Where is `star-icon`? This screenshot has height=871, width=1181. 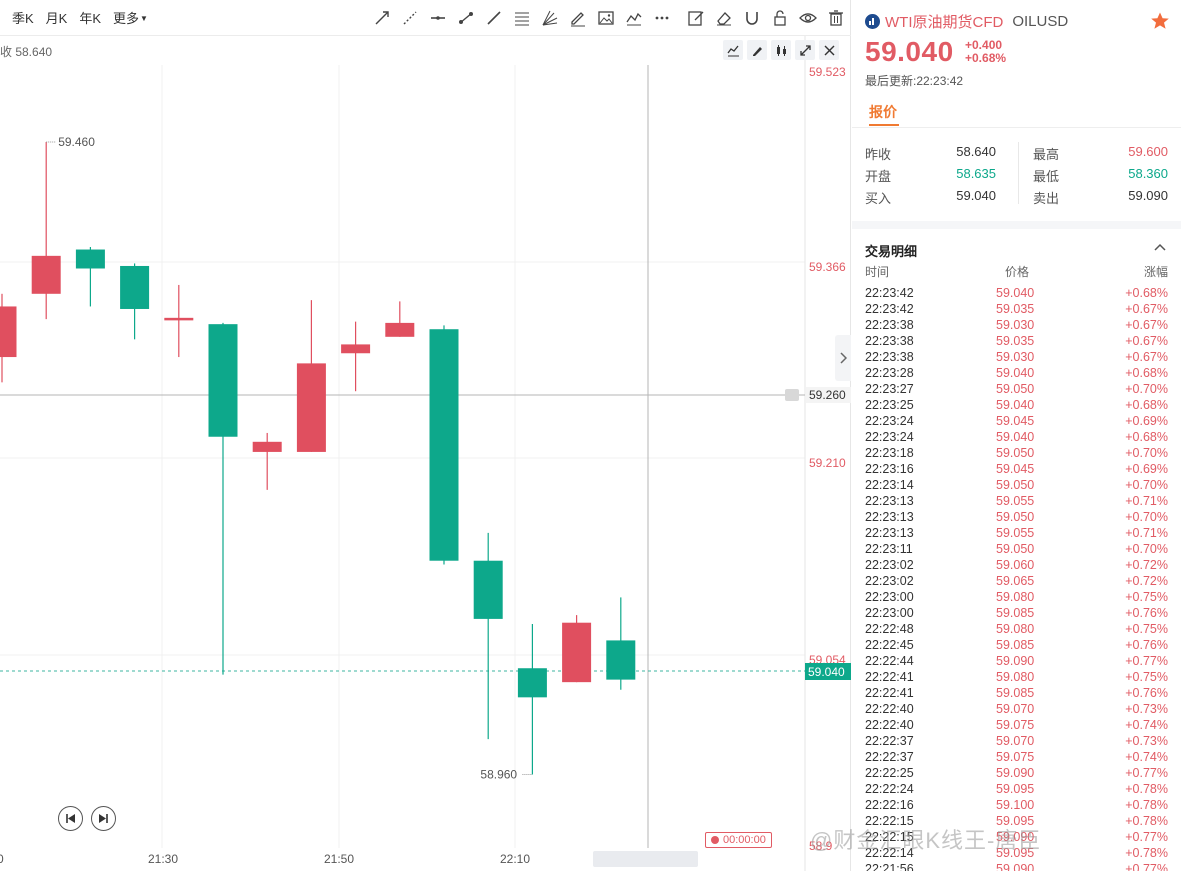 star-icon is located at coordinates (1160, 21).